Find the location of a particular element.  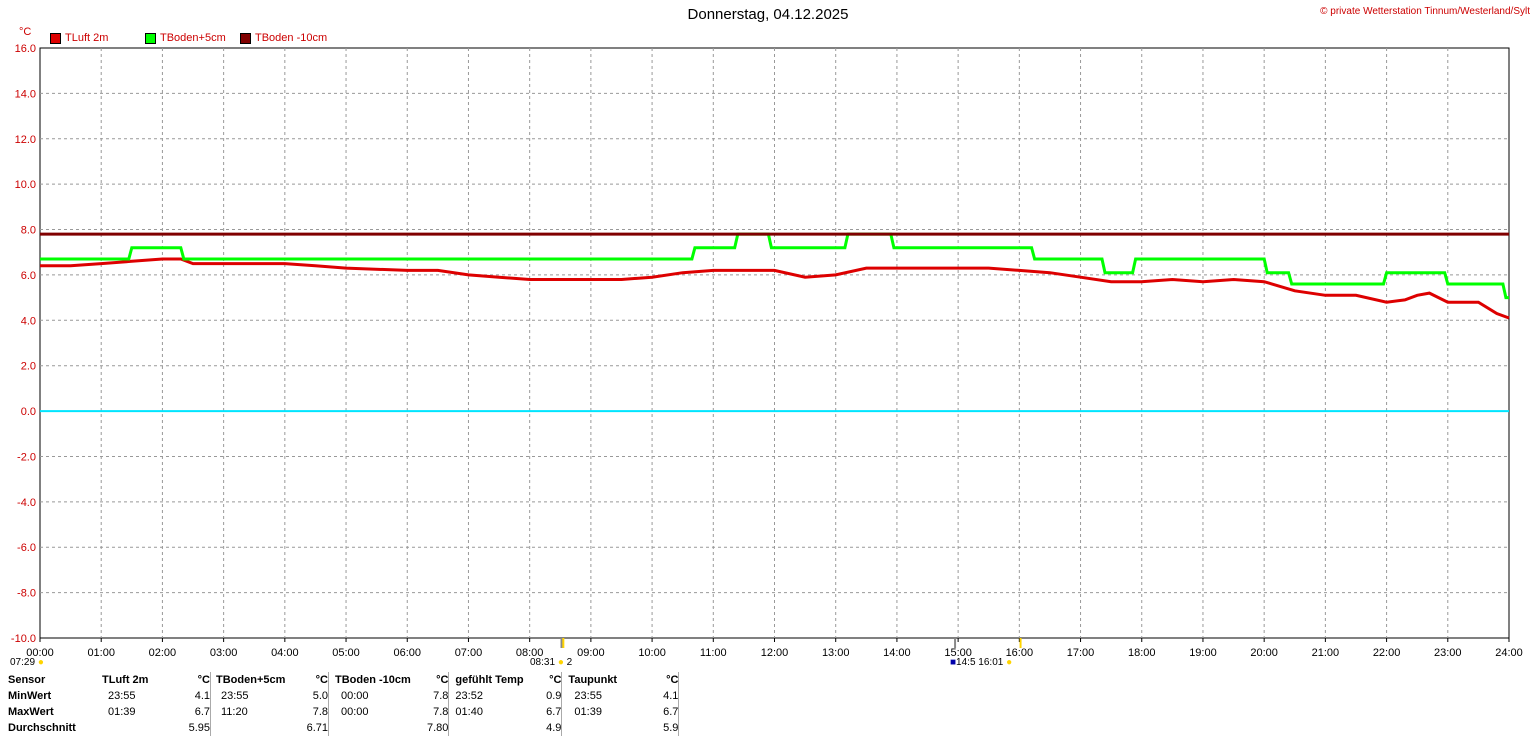

x-tick-label: 19:00 is located at coordinates (1203, 653).